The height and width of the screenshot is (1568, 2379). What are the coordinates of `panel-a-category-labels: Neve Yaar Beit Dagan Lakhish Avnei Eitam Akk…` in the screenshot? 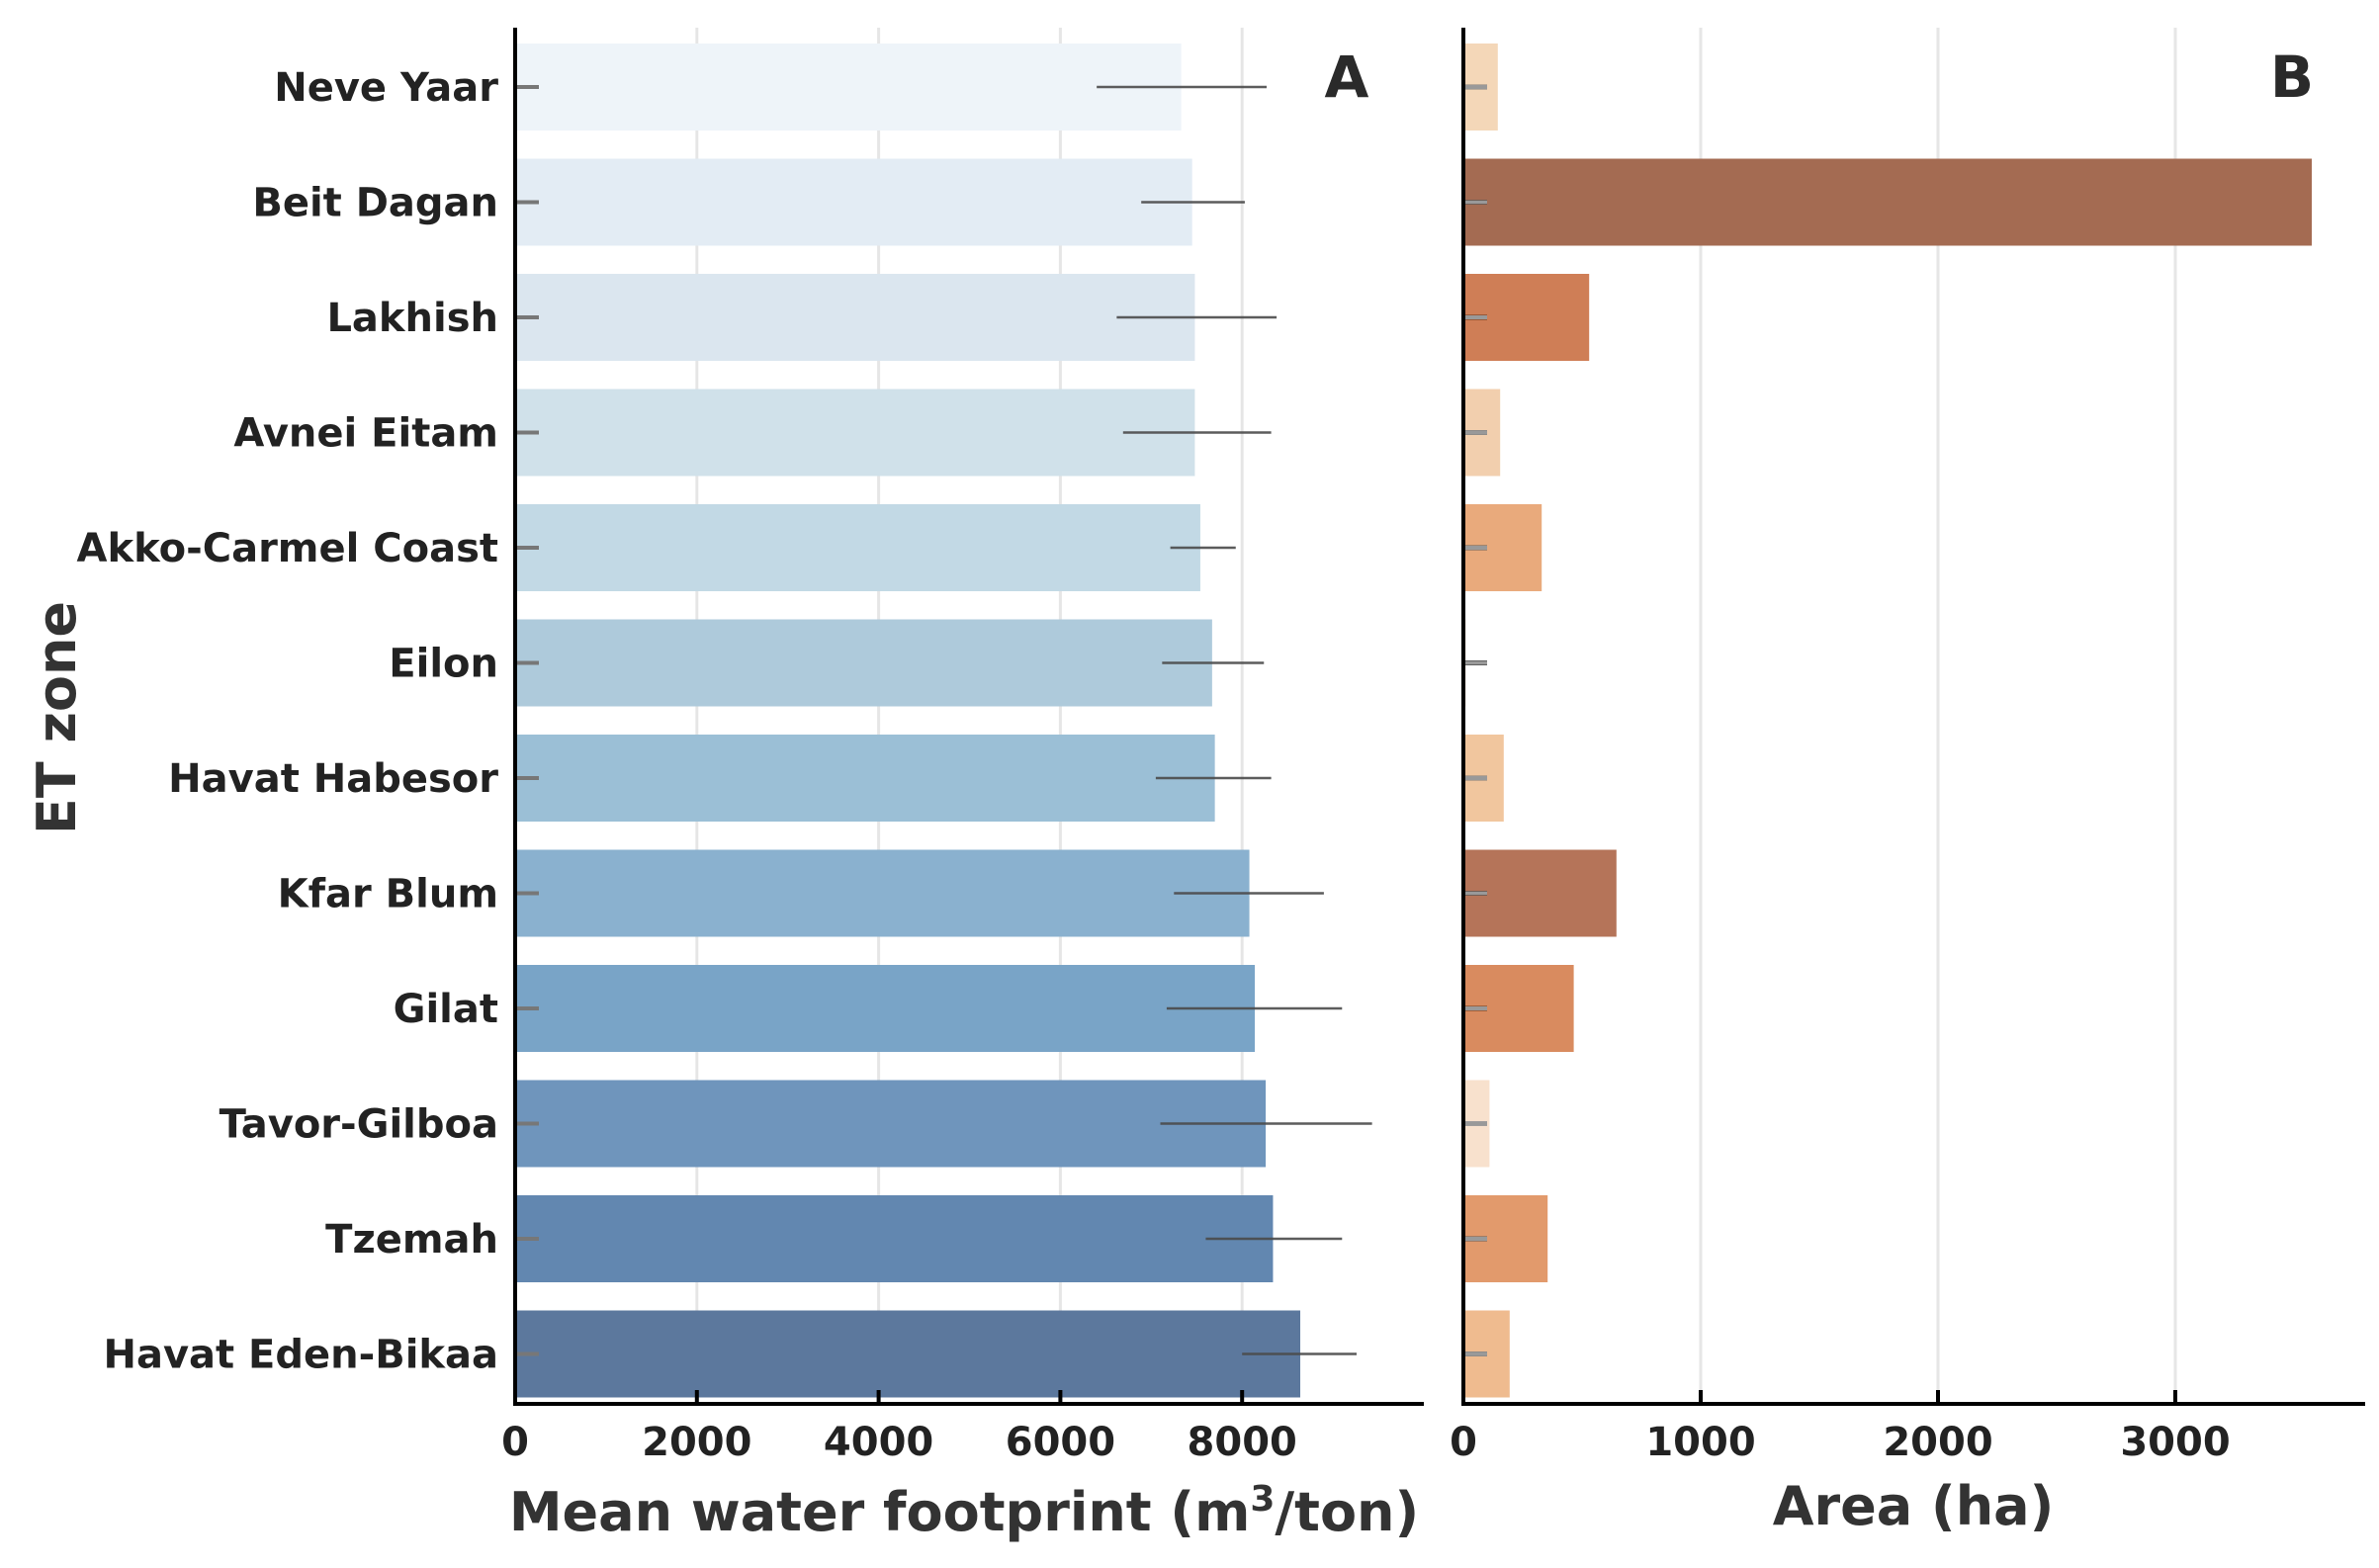 It's located at (288, 721).